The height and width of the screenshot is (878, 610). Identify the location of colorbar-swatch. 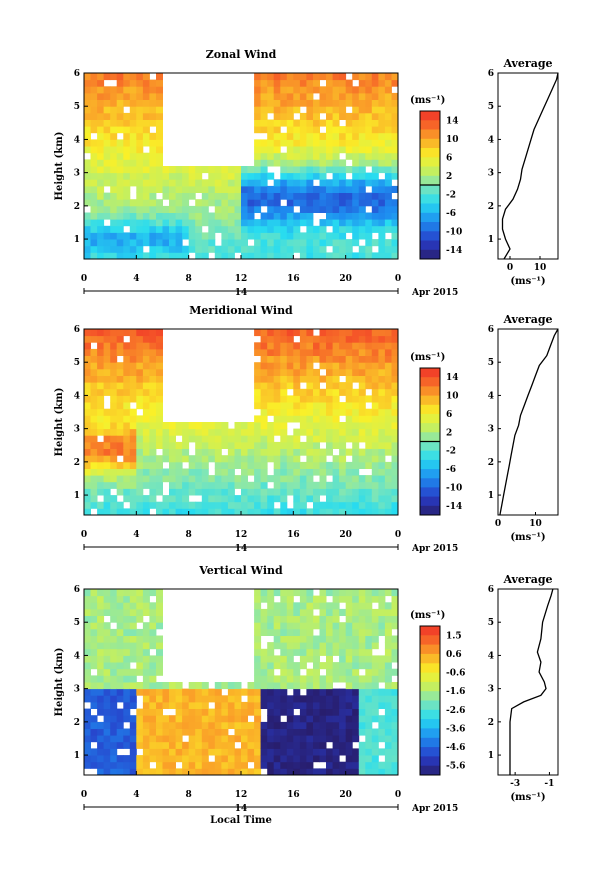
(430, 714).